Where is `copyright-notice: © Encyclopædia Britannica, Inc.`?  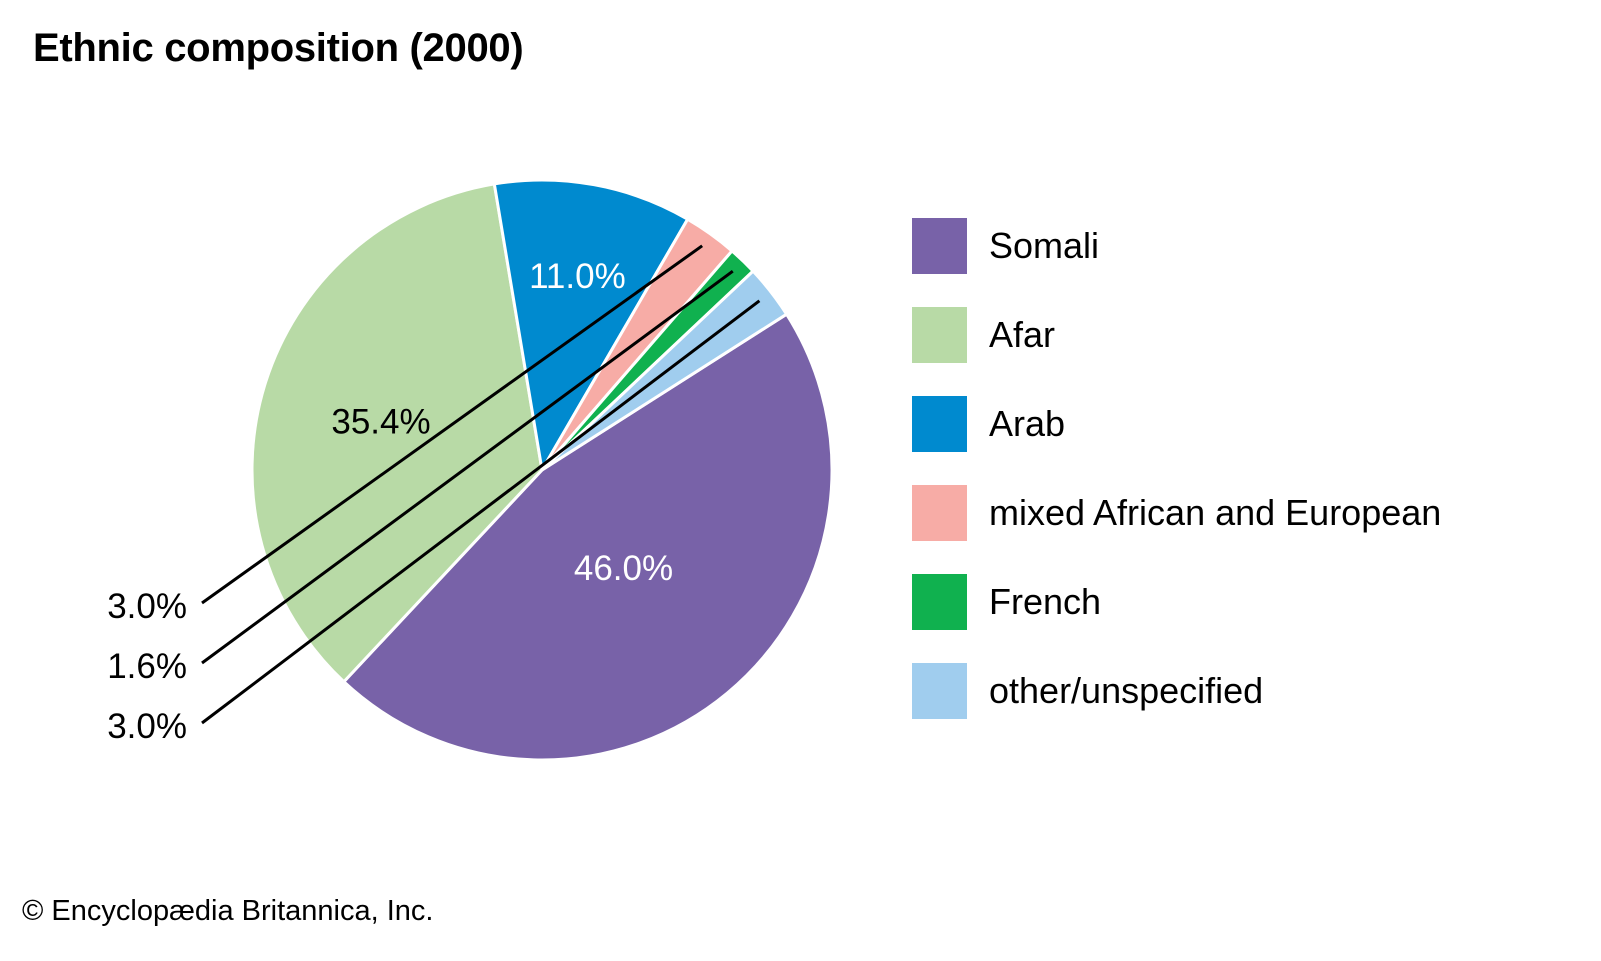 copyright-notice: © Encyclopædia Britannica, Inc. is located at coordinates (228, 911).